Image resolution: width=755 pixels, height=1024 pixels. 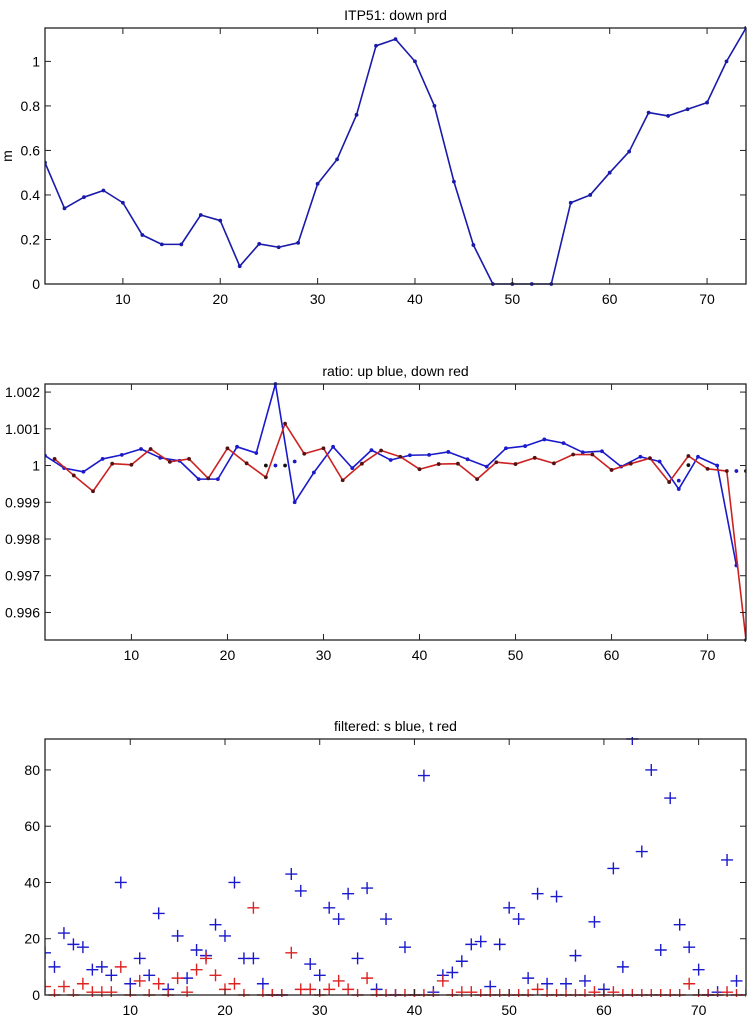 I want to click on y-tick-label: 40, so click(x=32, y=882).